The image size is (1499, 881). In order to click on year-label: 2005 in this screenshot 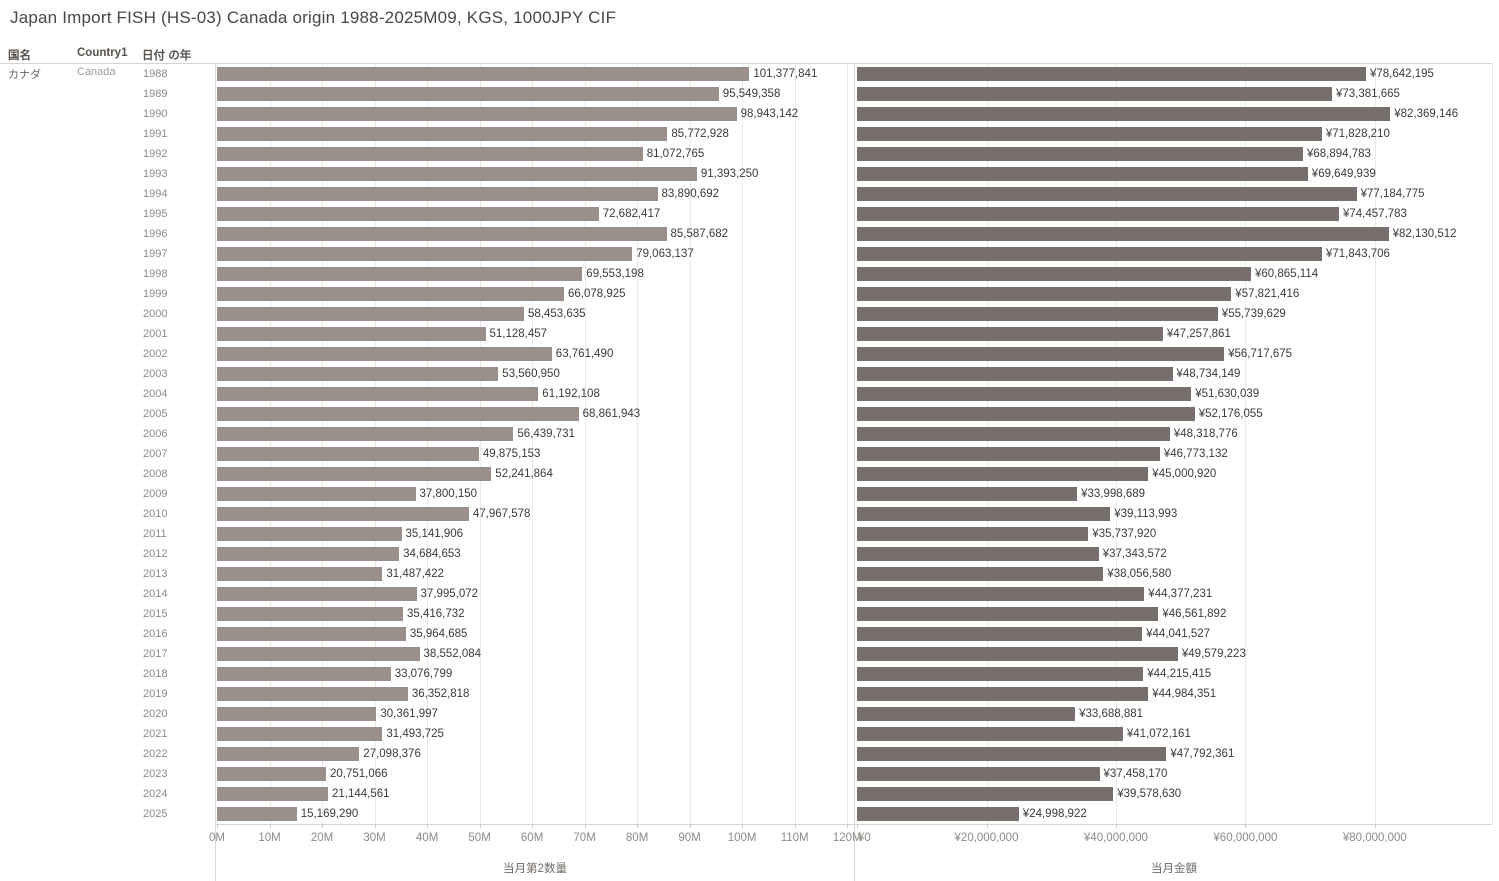, I will do `click(155, 414)`.